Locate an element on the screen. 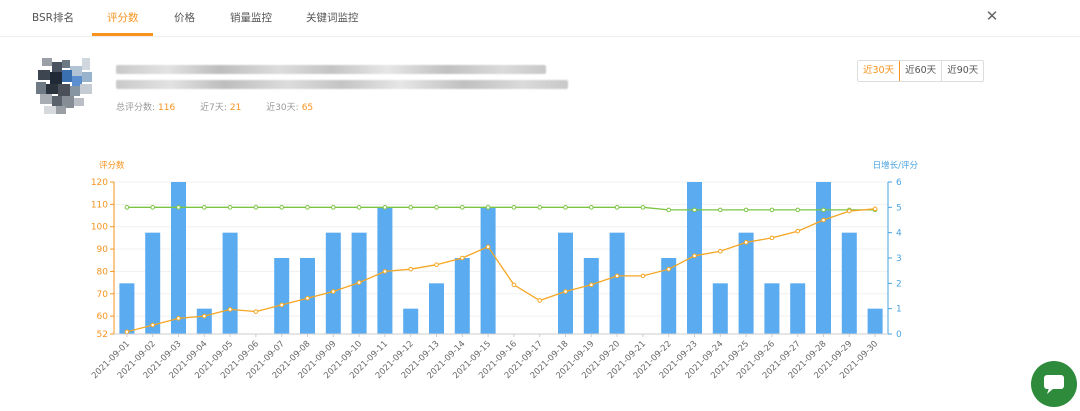  chat-icon is located at coordinates (1054, 384).